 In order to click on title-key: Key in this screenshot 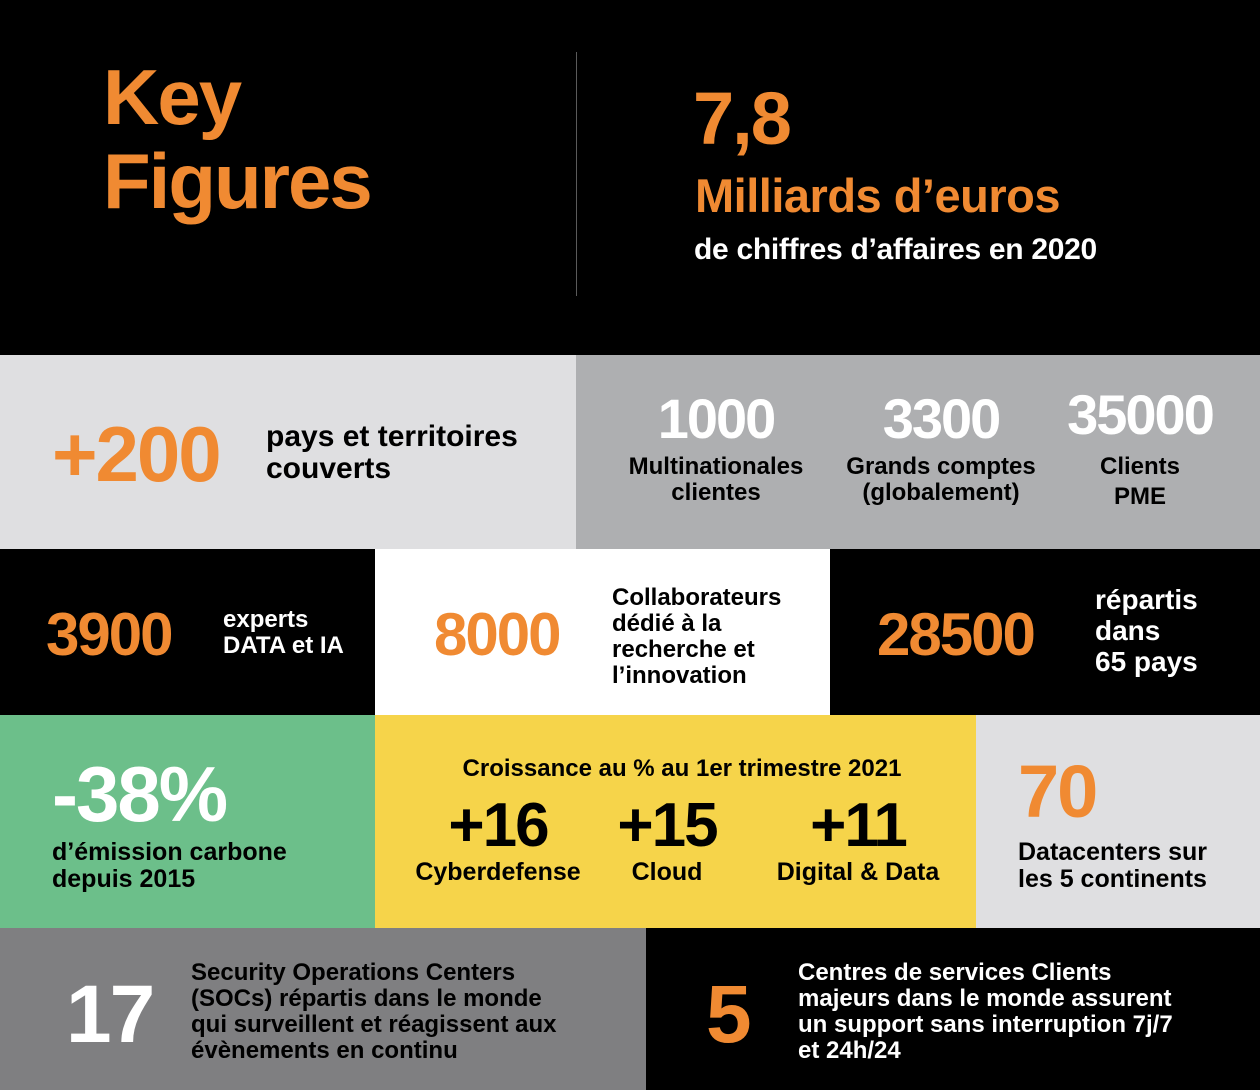, I will do `click(172, 97)`.